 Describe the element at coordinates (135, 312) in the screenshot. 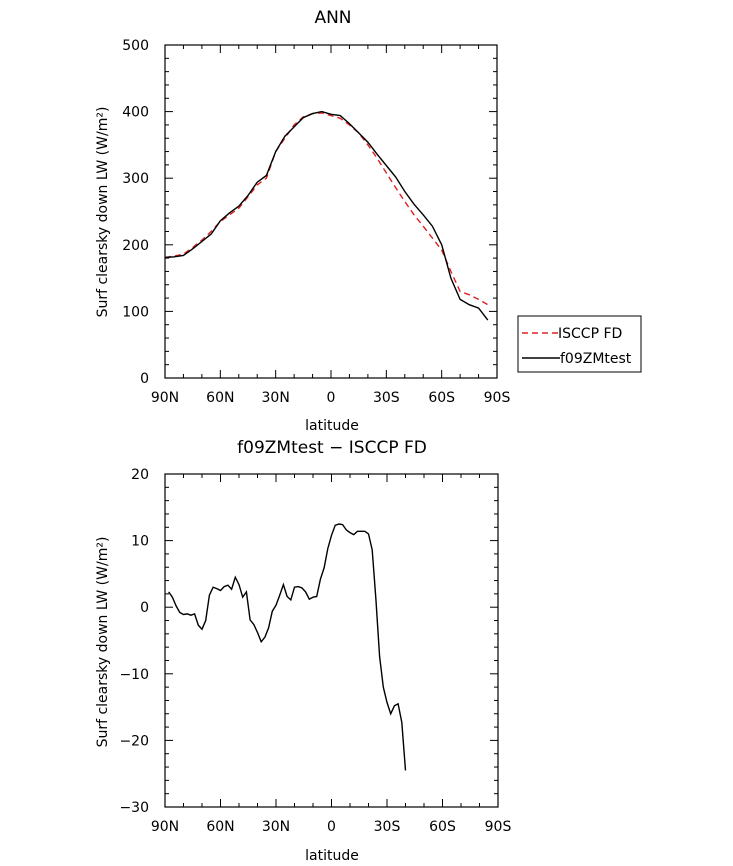

I see `top-y-tick-label: 100` at that location.